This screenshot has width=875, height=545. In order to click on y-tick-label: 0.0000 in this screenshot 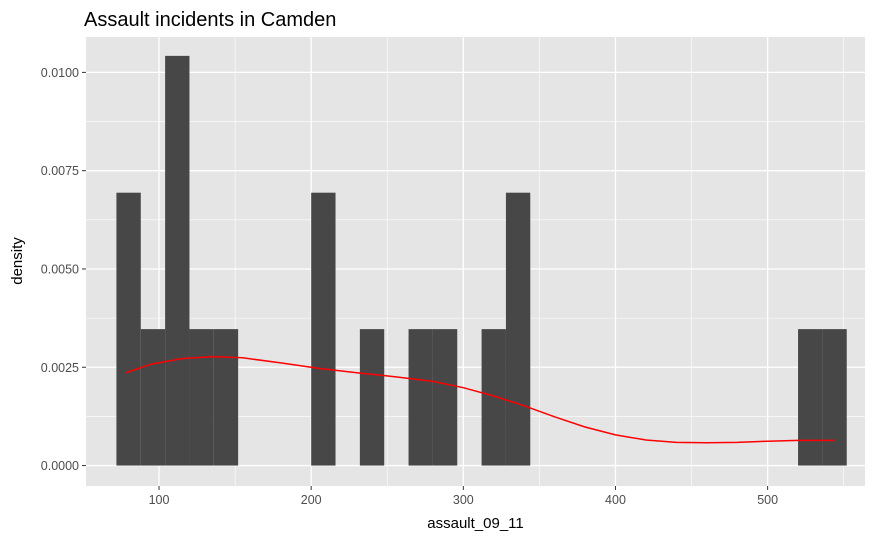, I will do `click(60, 466)`.